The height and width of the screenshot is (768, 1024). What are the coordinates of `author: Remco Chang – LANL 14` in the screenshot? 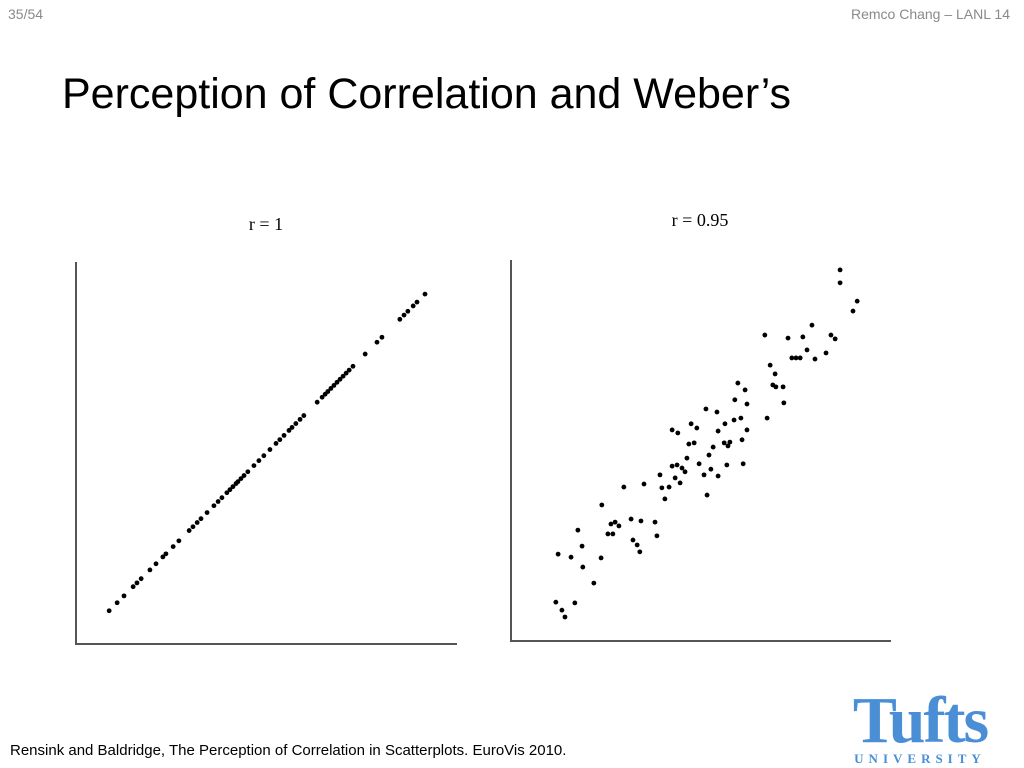 It's located at (930, 14).